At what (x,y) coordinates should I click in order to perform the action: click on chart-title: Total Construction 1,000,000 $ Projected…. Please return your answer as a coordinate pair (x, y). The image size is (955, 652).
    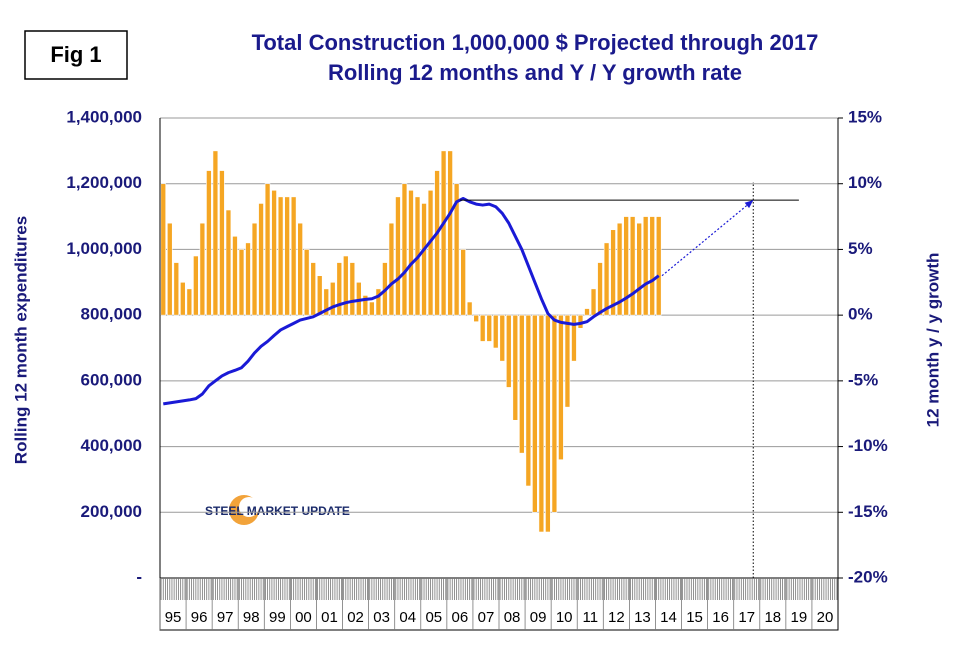
    Looking at the image, I should click on (535, 42).